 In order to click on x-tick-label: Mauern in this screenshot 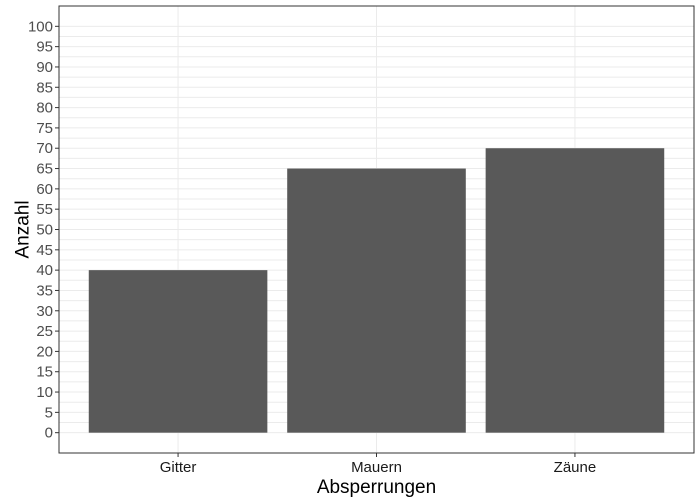, I will do `click(376, 467)`.